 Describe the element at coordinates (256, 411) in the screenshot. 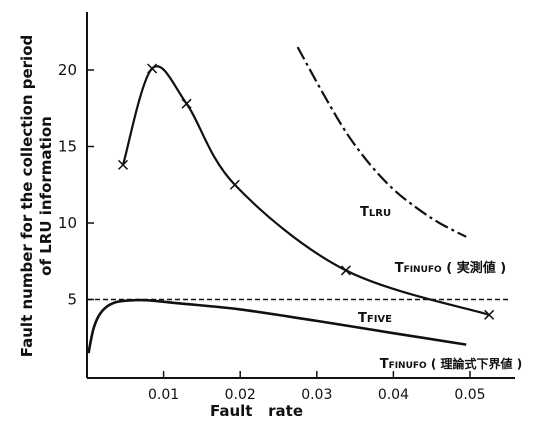

I see `x-axis-title: Fault rate` at that location.